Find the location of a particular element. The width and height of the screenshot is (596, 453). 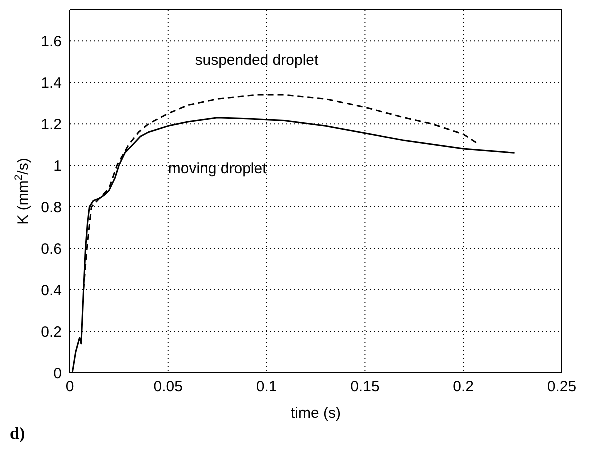

series-label: suspended droplet is located at coordinates (257, 61).